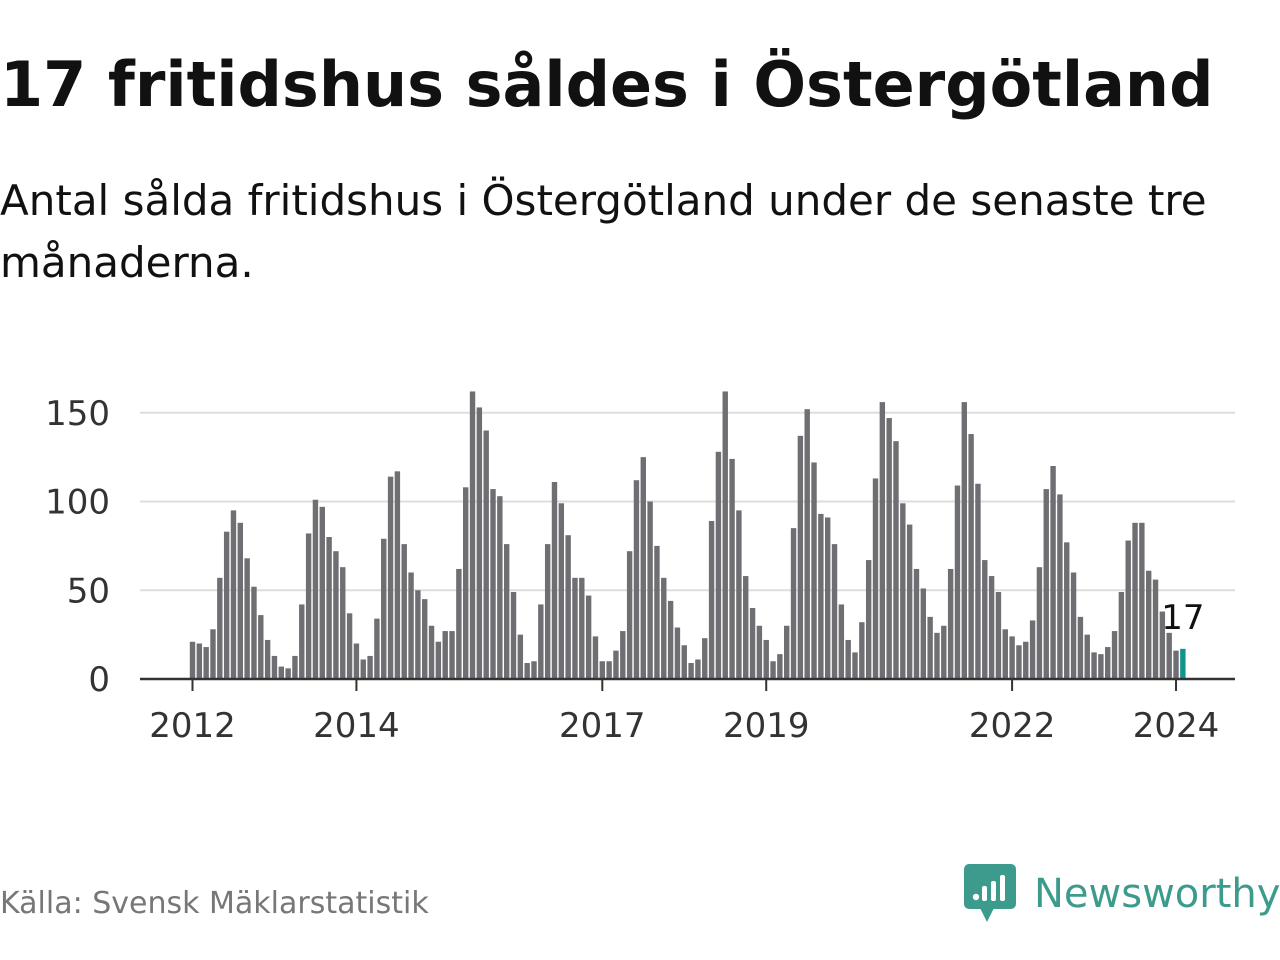 The image size is (1280, 960). I want to click on y-tick-label: 100, so click(77, 503).